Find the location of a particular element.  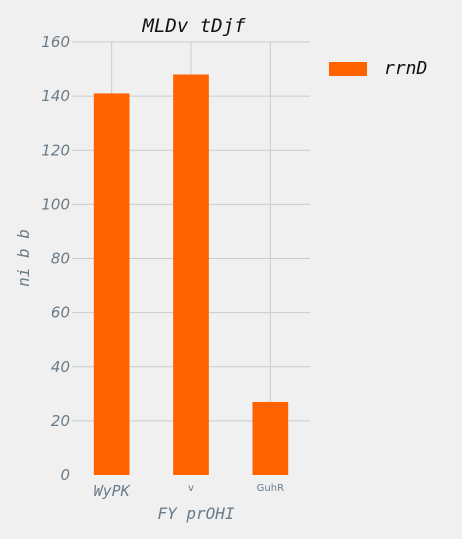

y-tick-label: 80 is located at coordinates (60, 259).